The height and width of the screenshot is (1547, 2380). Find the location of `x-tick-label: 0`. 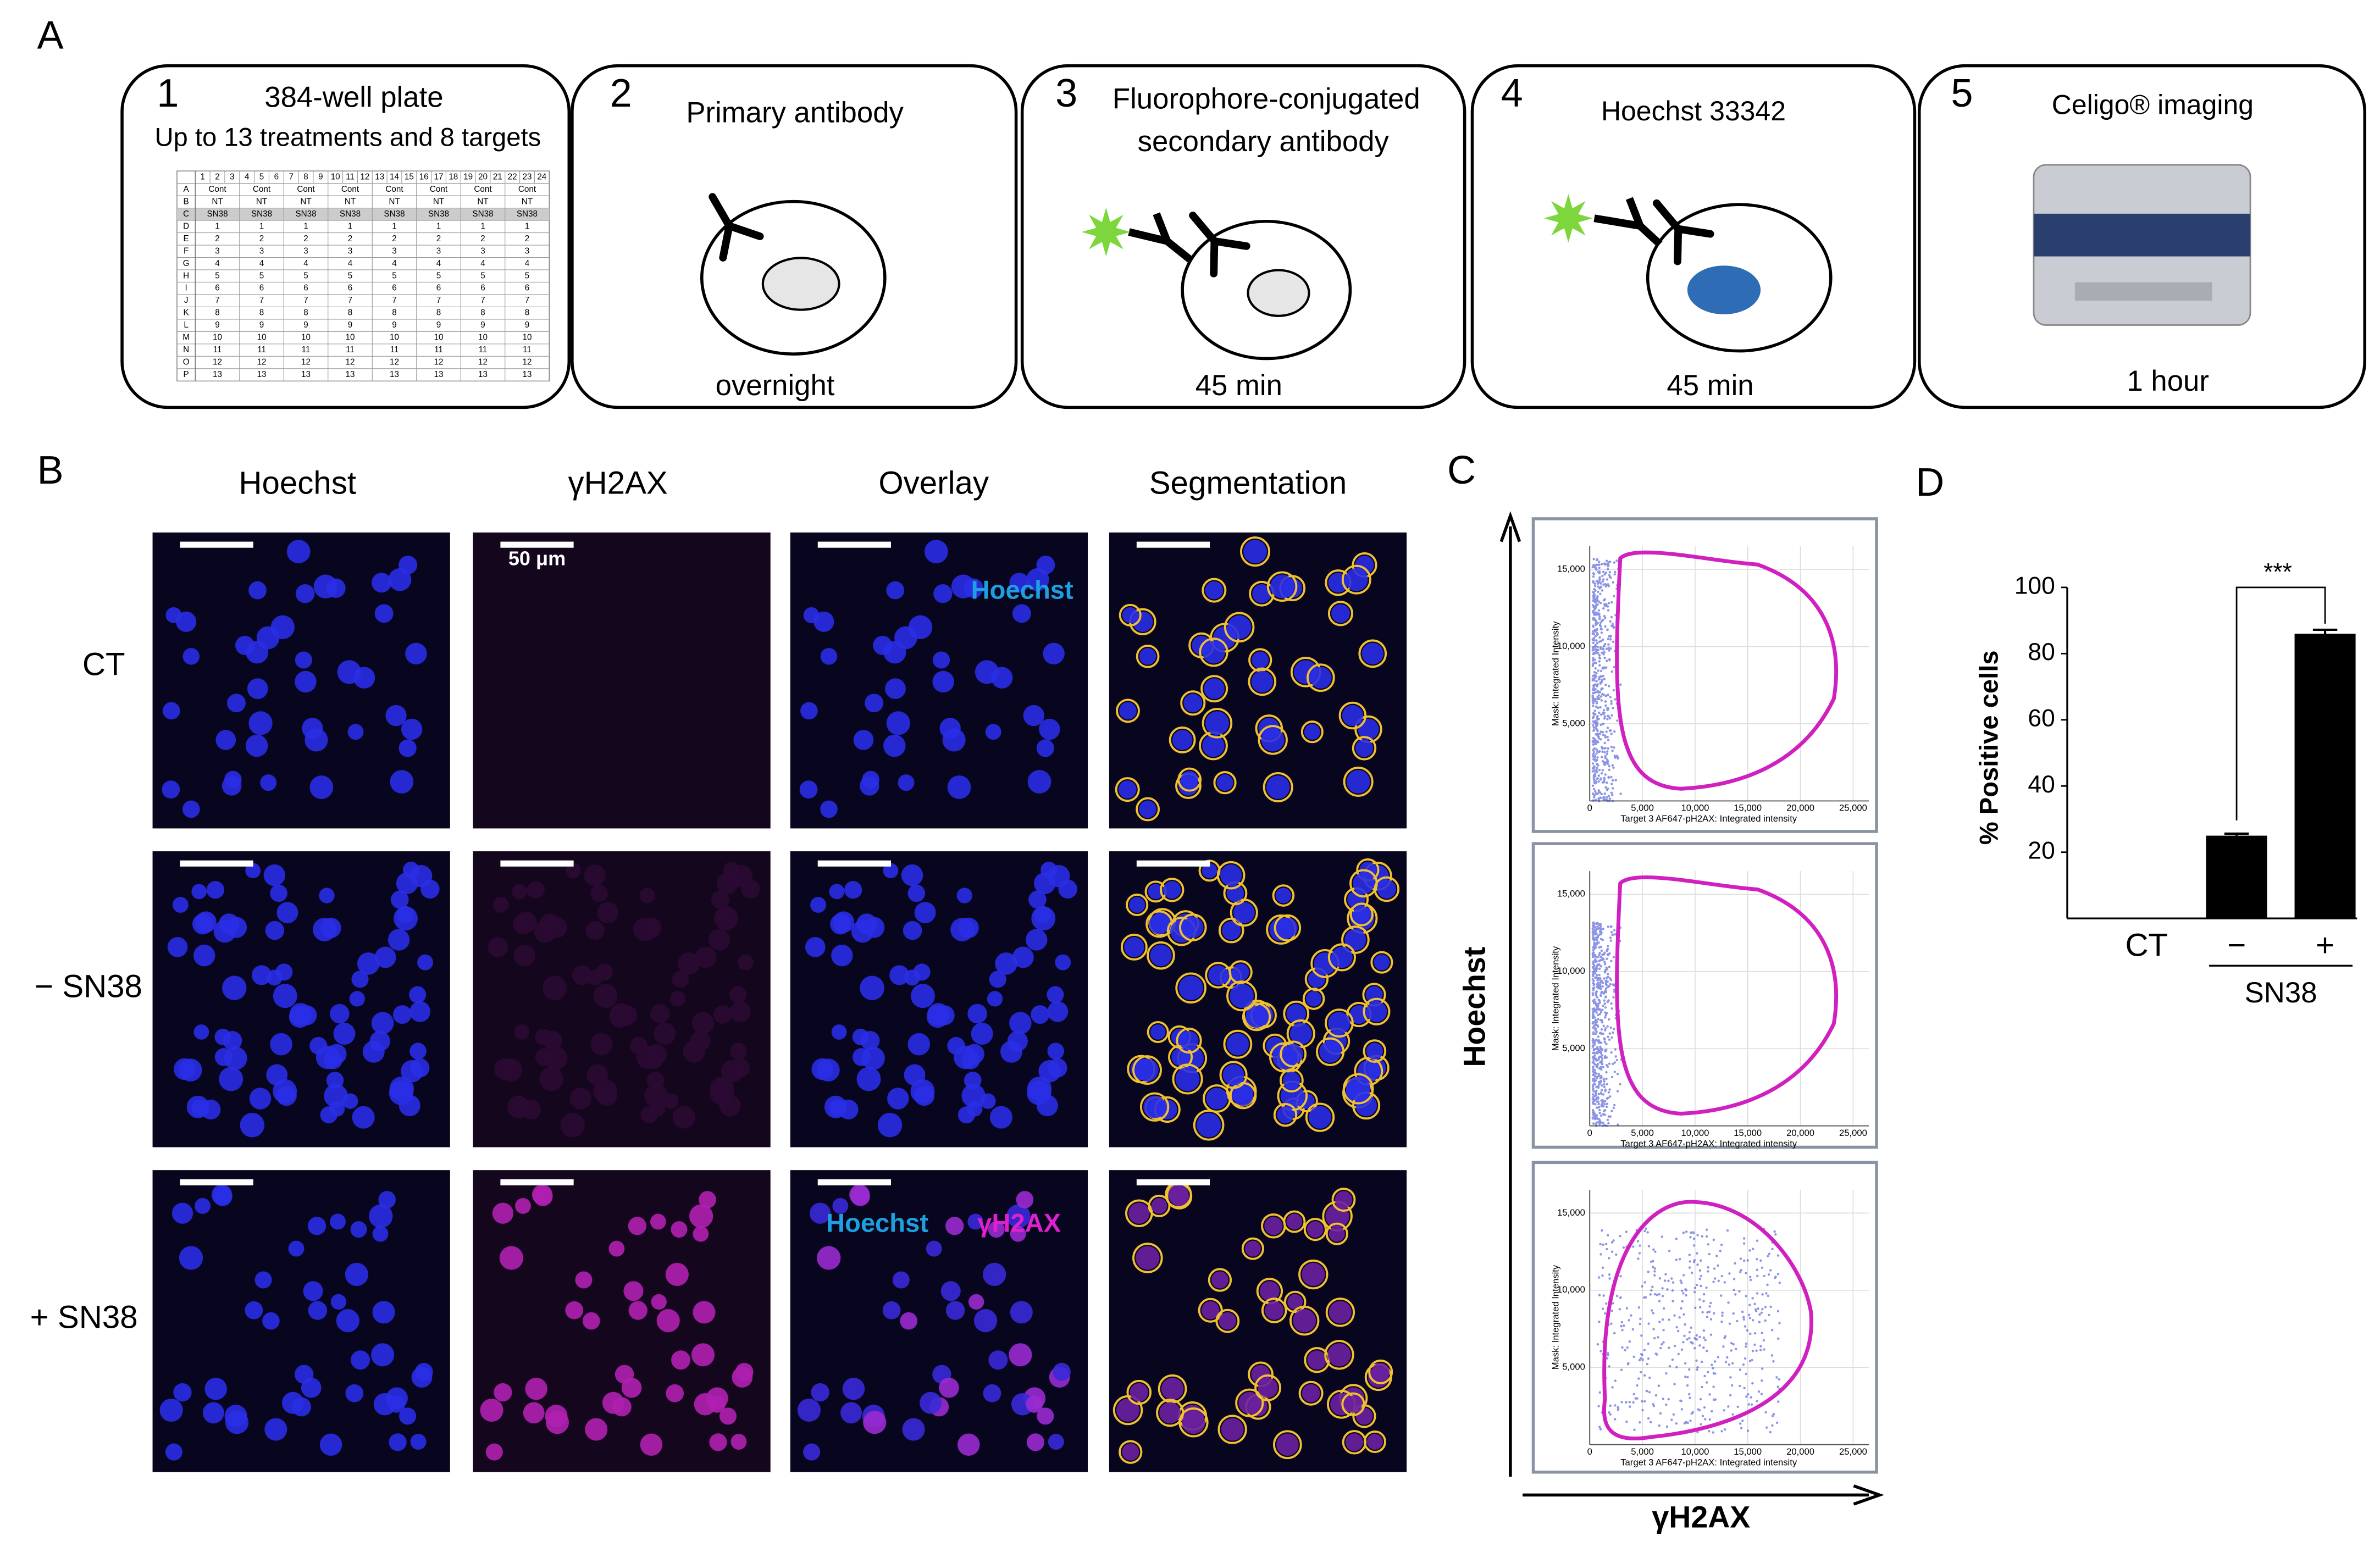

x-tick-label: 0 is located at coordinates (1589, 1452).